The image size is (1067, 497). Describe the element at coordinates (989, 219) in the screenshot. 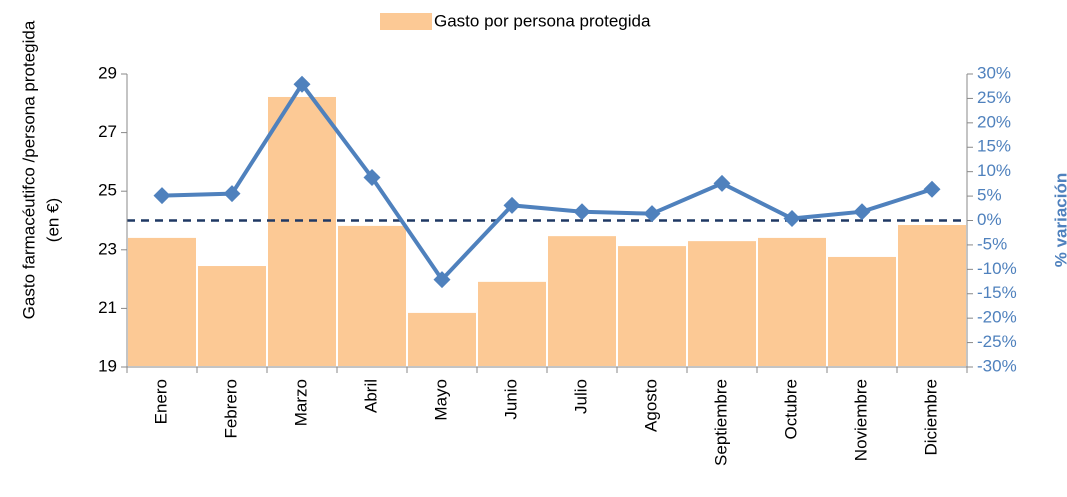

I see `y2-tick-label: 0%` at that location.